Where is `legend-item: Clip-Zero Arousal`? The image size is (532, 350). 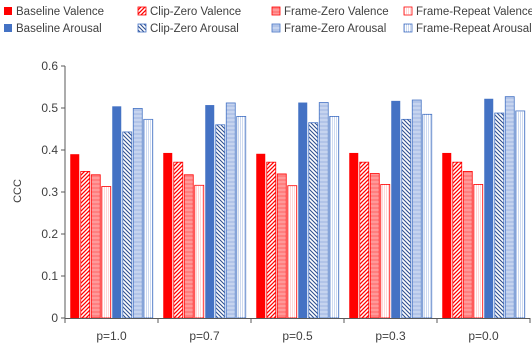 legend-item: Clip-Zero Arousal is located at coordinates (188, 29).